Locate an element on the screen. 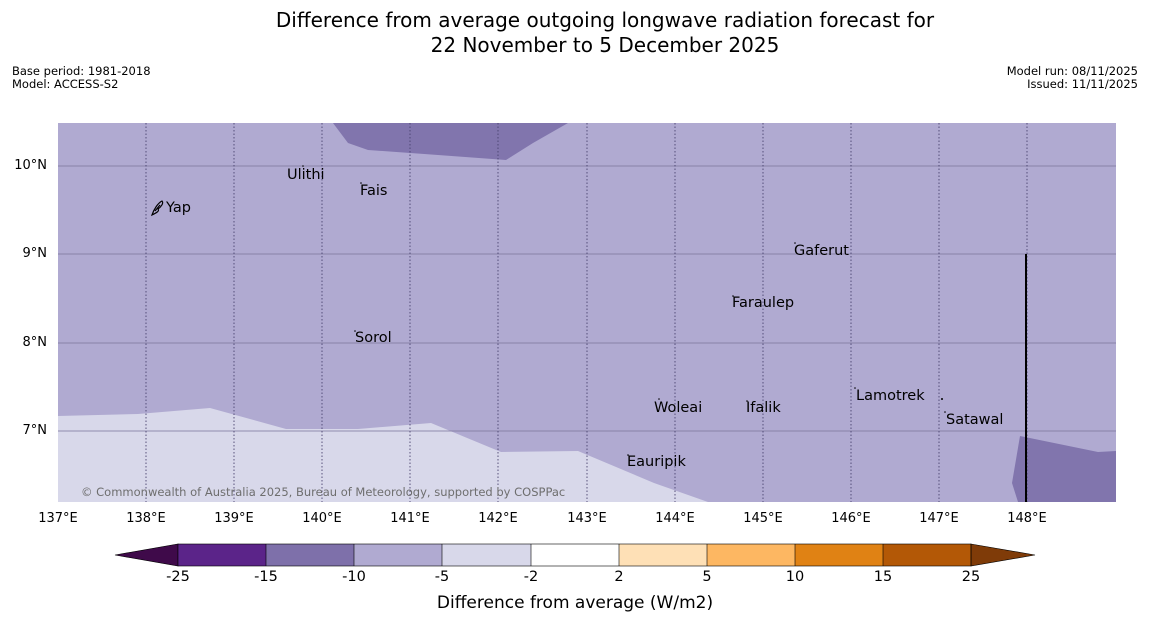 The height and width of the screenshot is (644, 1150). colorbar-tick: -5 is located at coordinates (442, 577).